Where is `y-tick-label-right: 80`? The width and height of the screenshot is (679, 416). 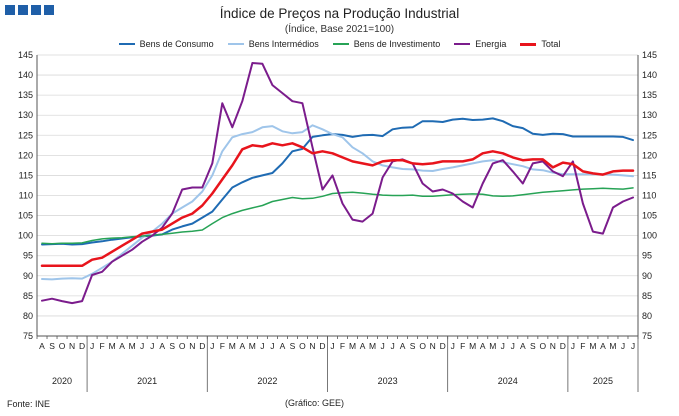
y-tick-label-right: 80 is located at coordinates (647, 316).